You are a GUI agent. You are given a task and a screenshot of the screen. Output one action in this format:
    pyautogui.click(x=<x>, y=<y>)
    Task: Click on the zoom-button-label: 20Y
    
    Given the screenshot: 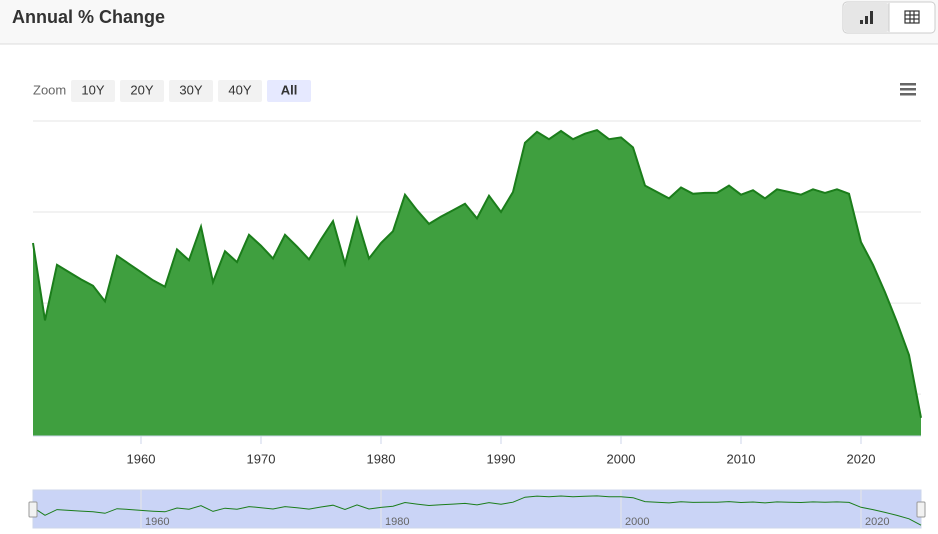 What is the action you would take?
    pyautogui.click(x=141, y=89)
    